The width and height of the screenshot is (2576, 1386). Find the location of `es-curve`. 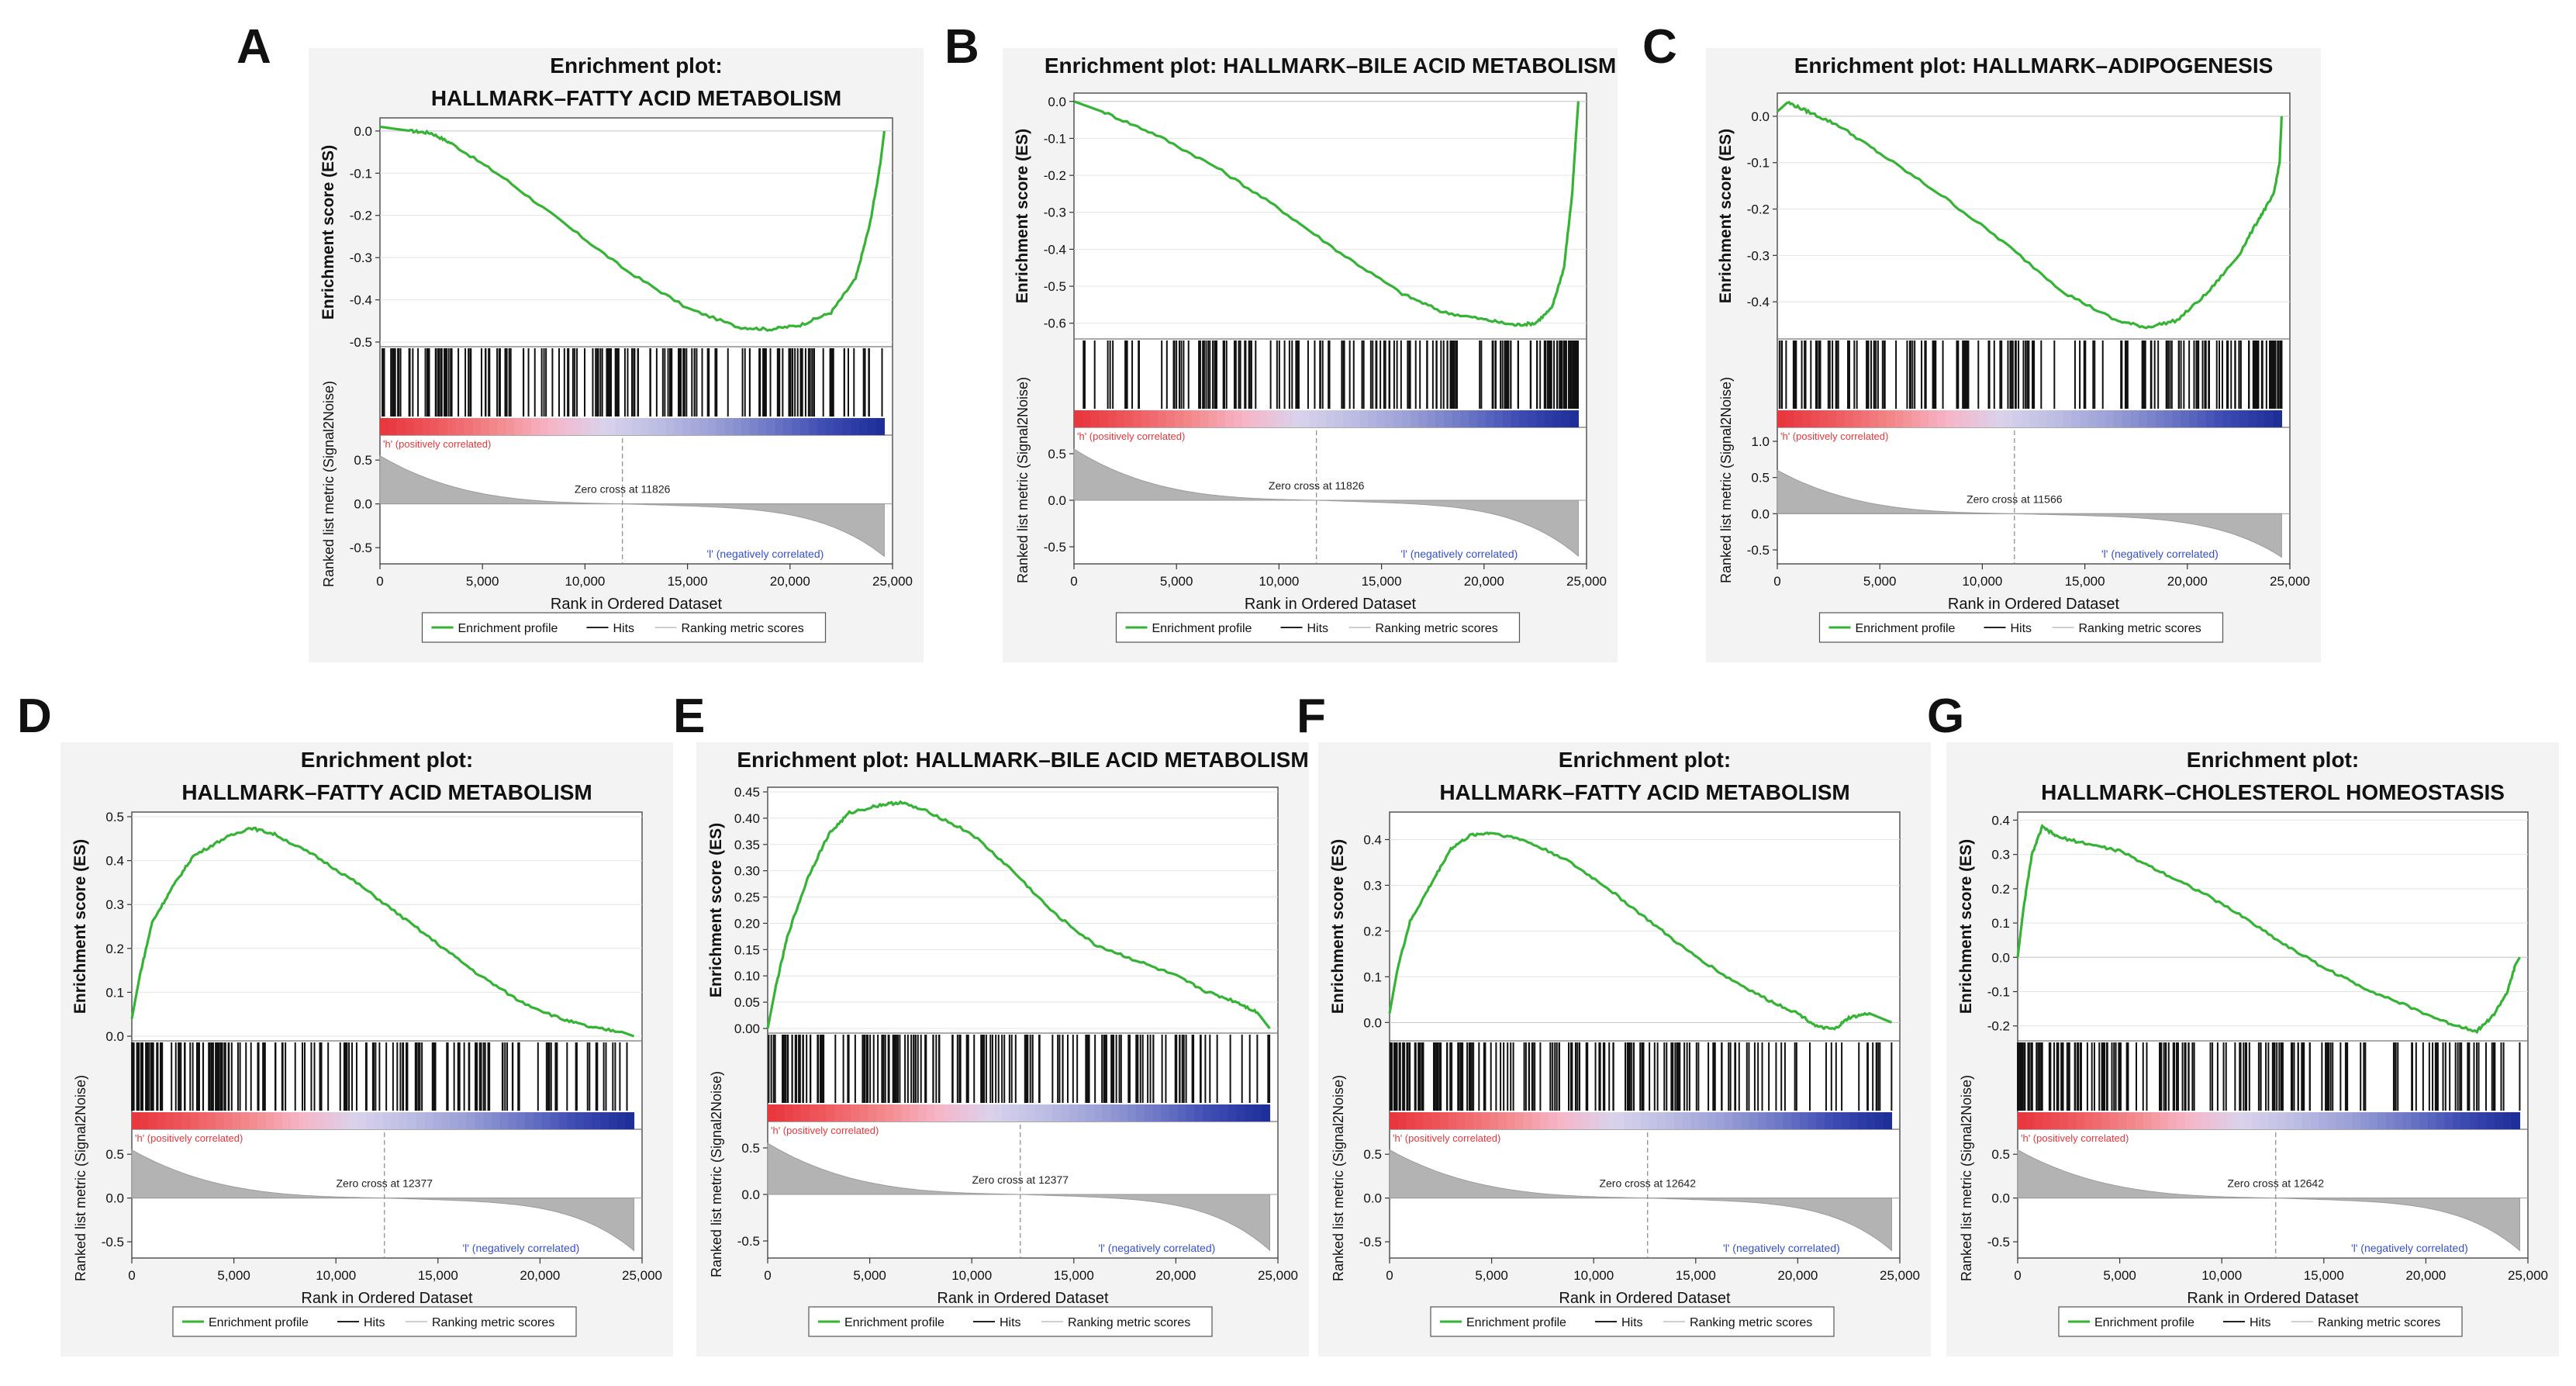

es-curve is located at coordinates (632, 228).